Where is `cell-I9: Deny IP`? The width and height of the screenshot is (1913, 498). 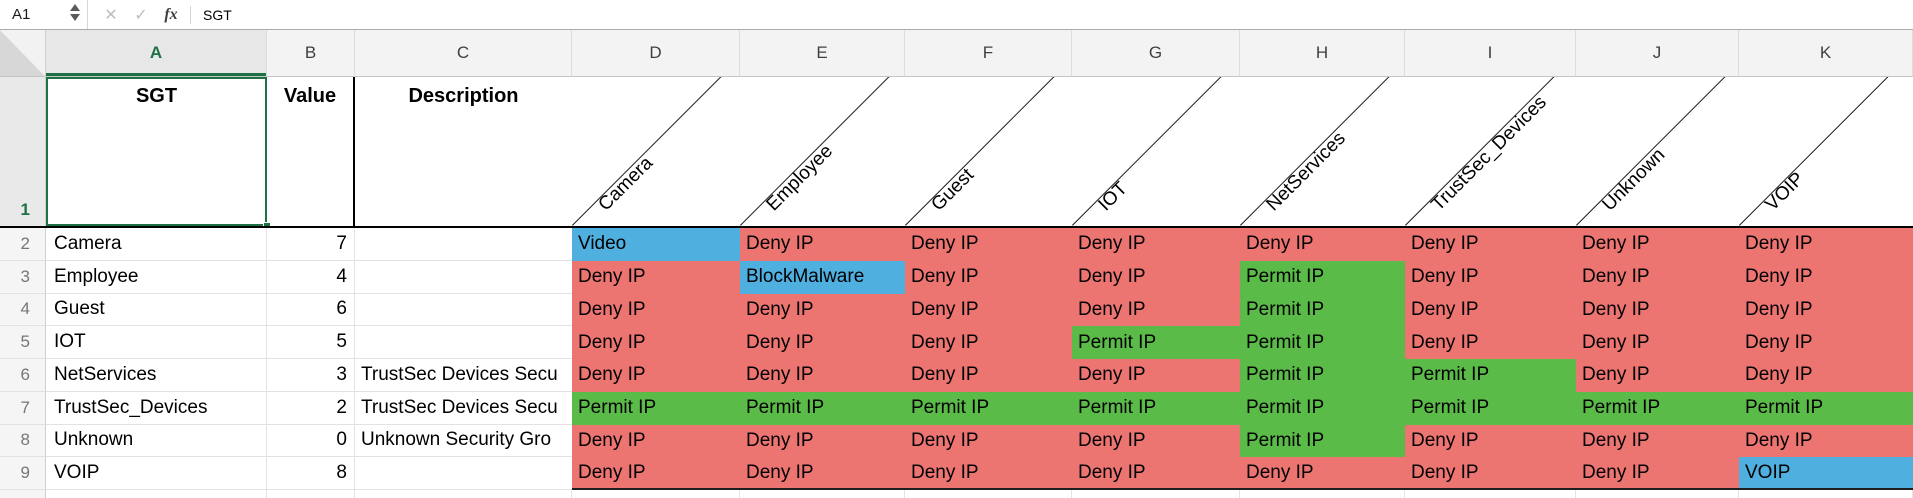
cell-I9: Deny IP is located at coordinates (1490, 473).